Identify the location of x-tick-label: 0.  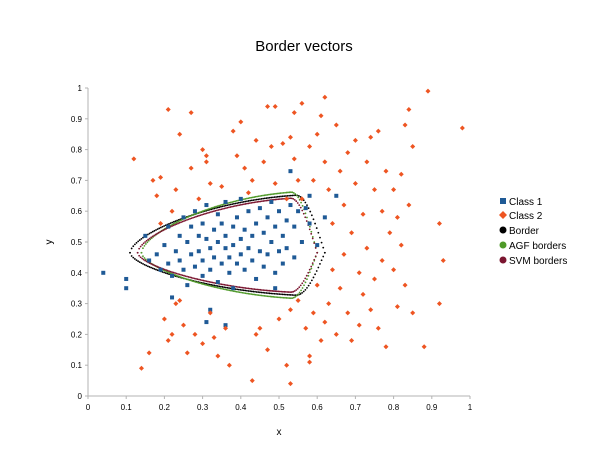
(88, 407).